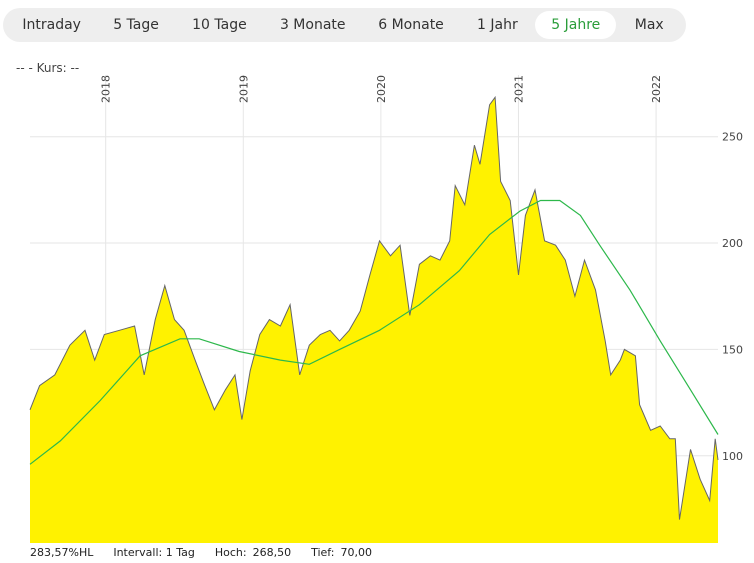 This screenshot has height=563, width=754. I want to click on range-tab: 5 Jahre, so click(576, 25).